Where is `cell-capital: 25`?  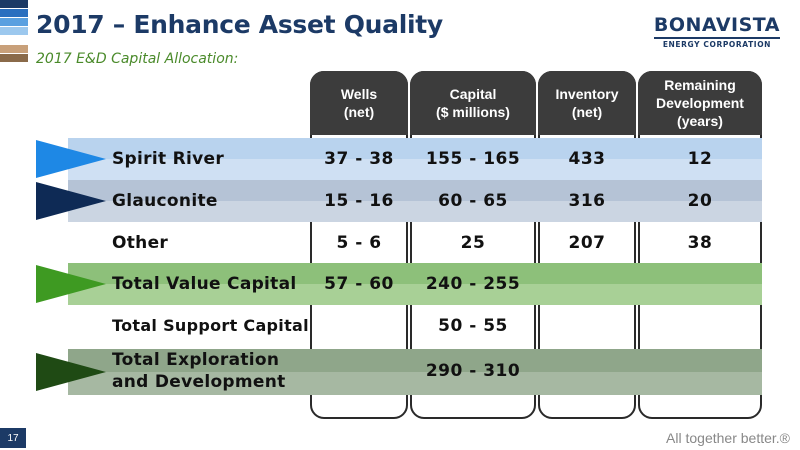 cell-capital: 25 is located at coordinates (473, 243).